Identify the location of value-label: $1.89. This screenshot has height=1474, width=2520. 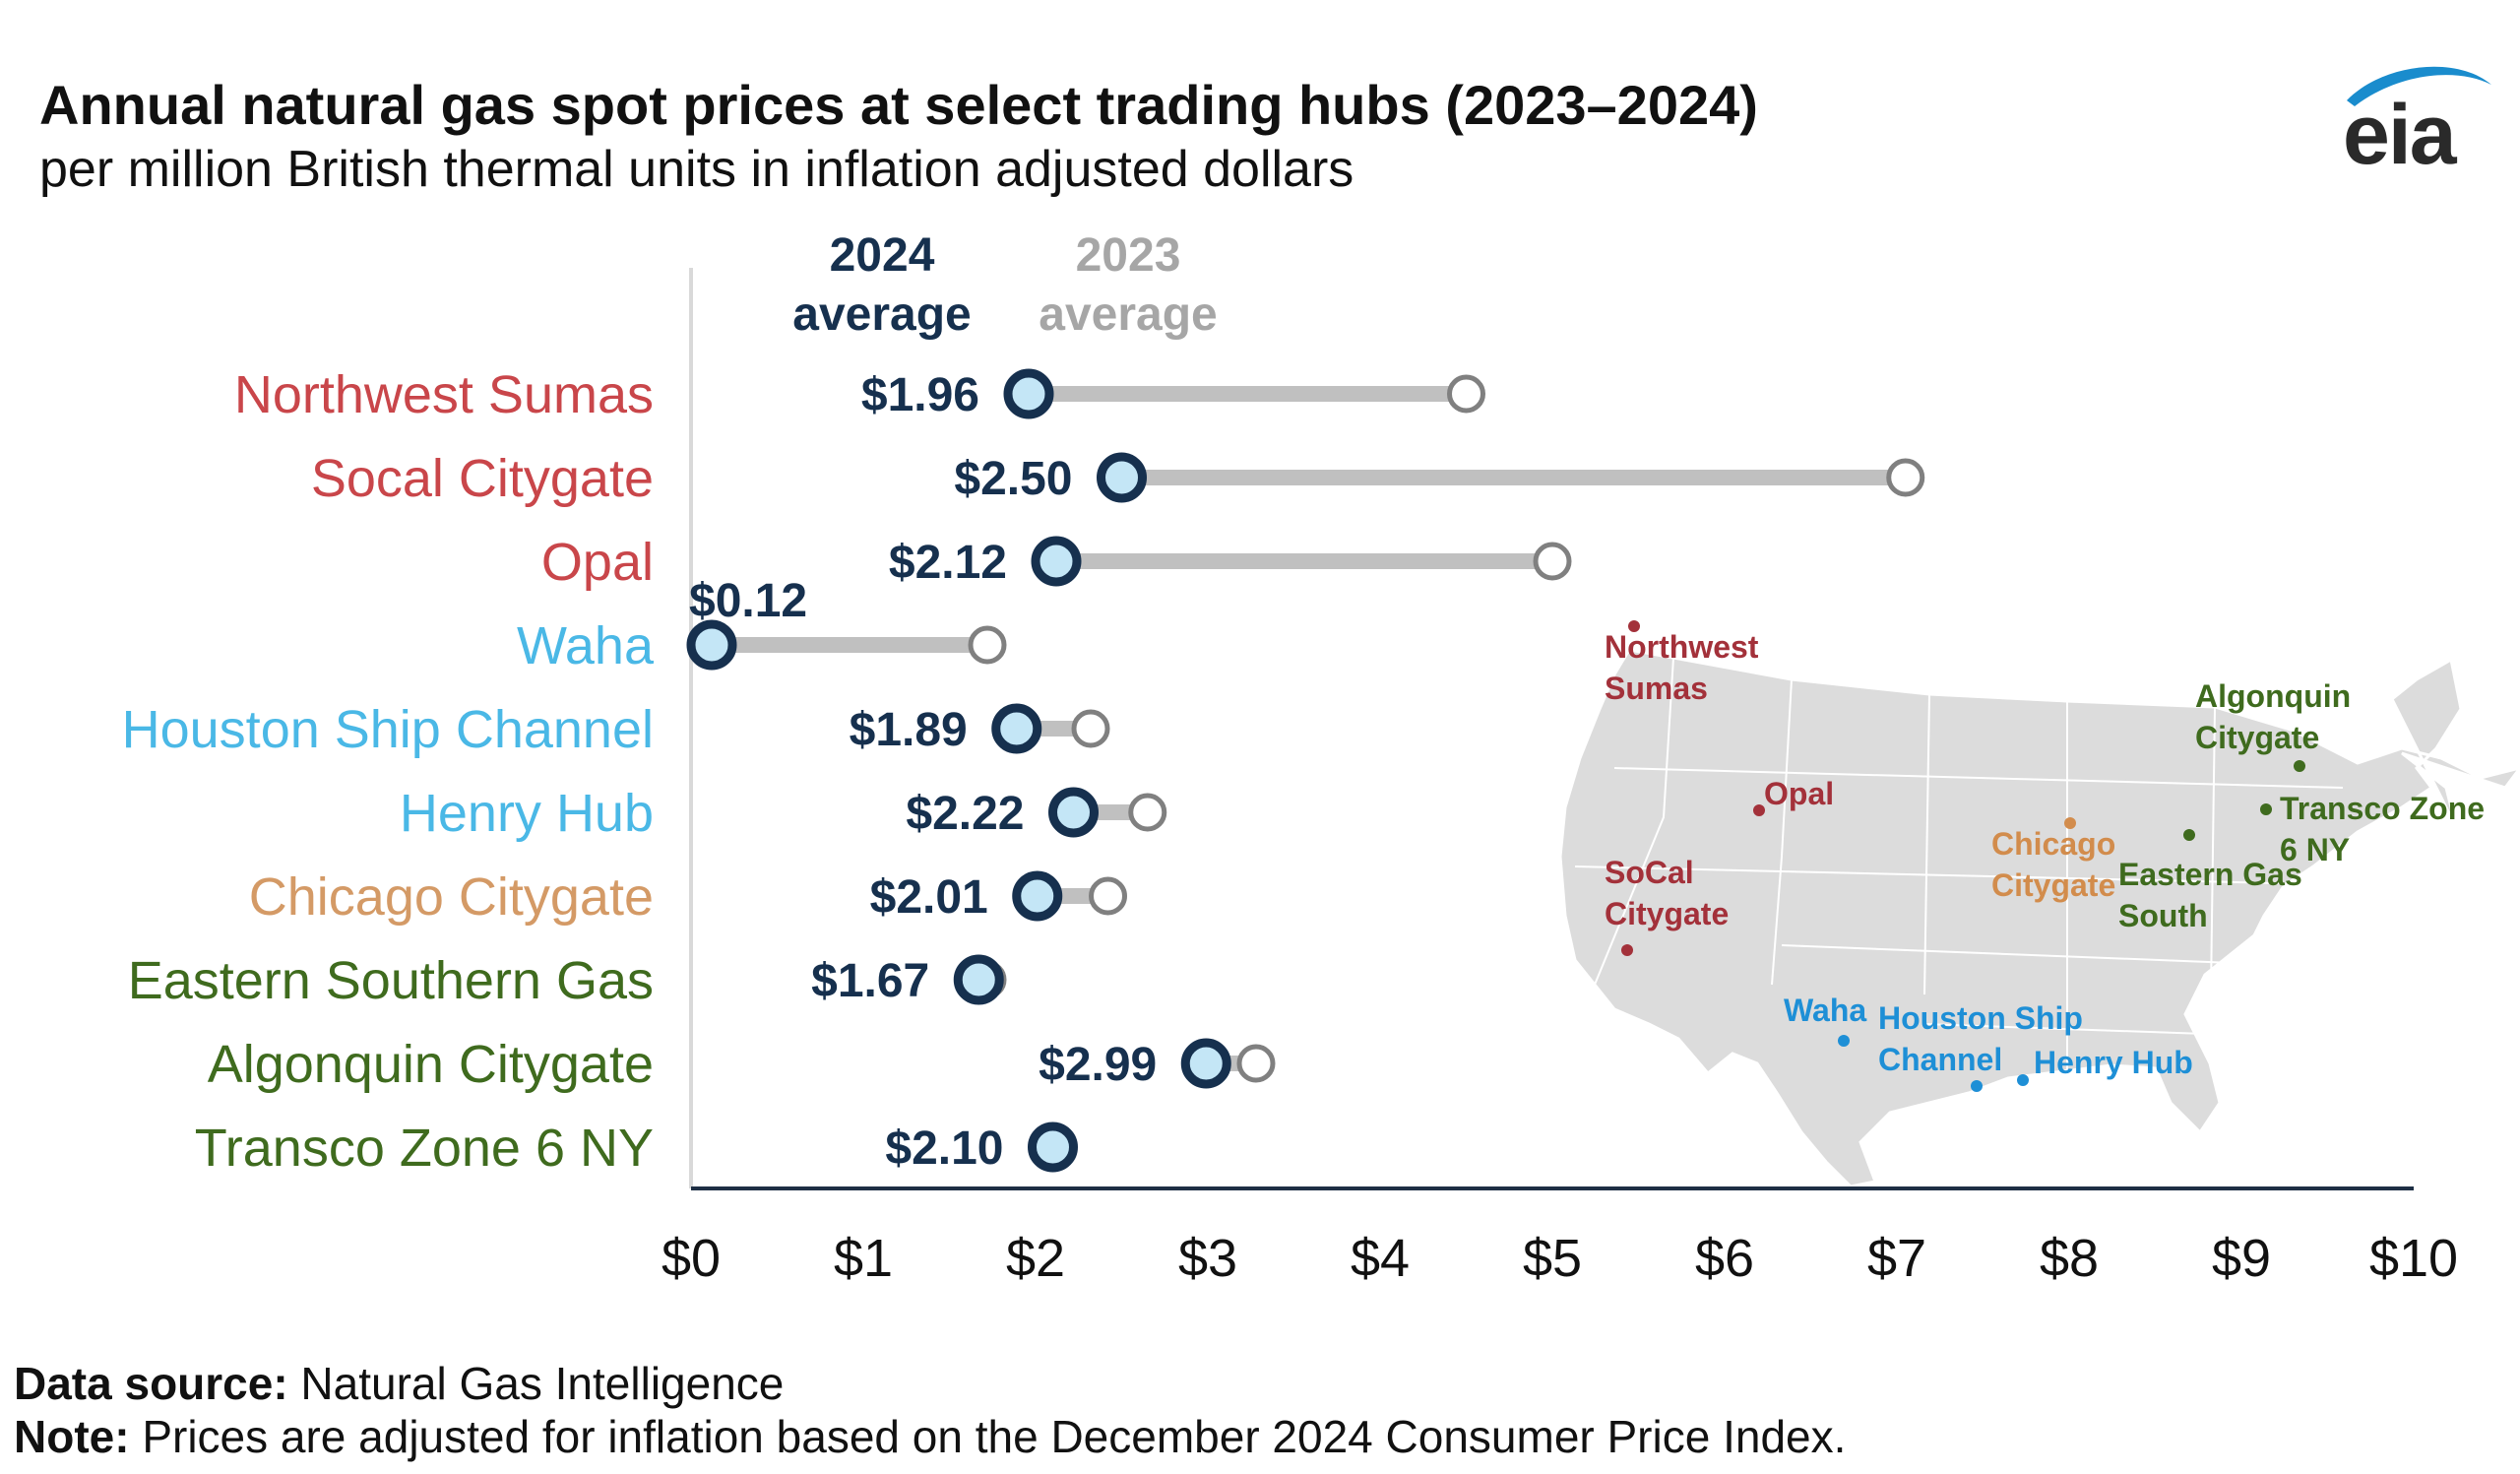
(909, 730).